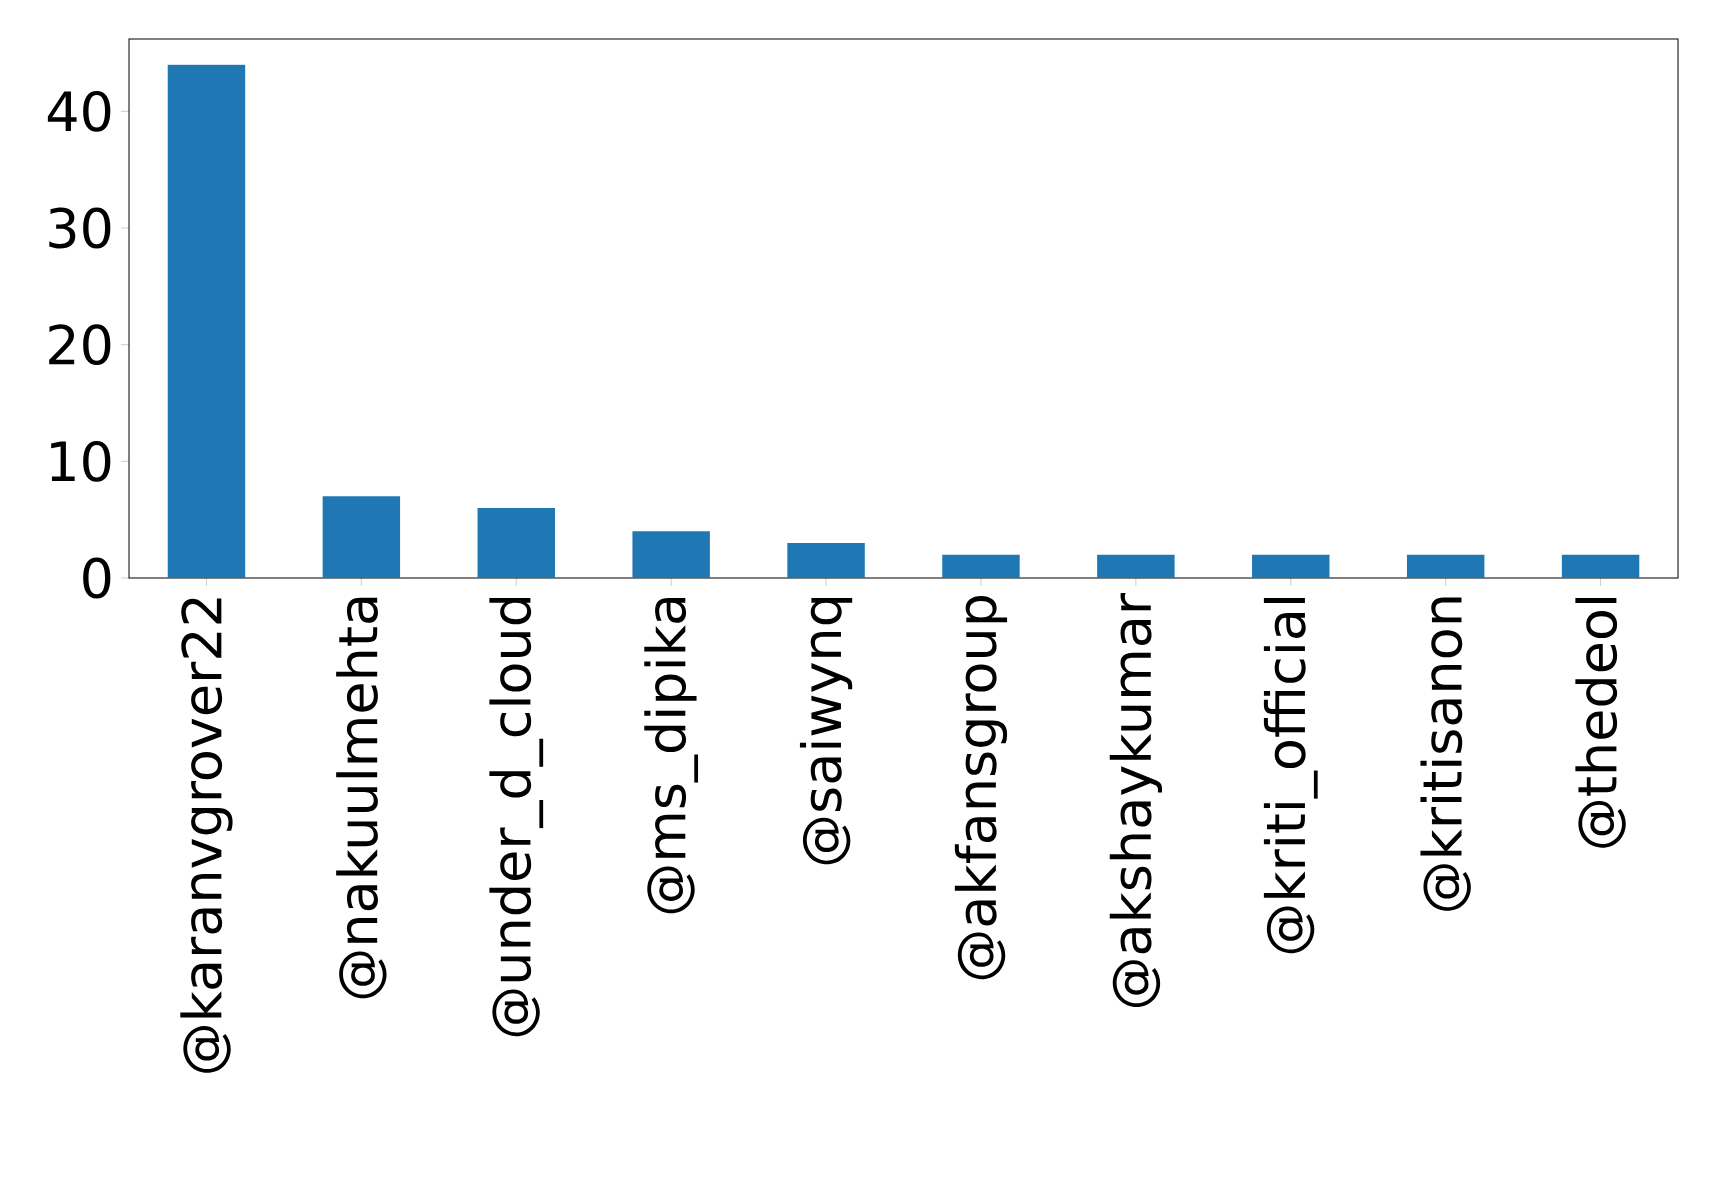 This screenshot has width=1719, height=1187. What do you see at coordinates (361, 798) in the screenshot?
I see `x-tick-label: @nakuulmehta` at bounding box center [361, 798].